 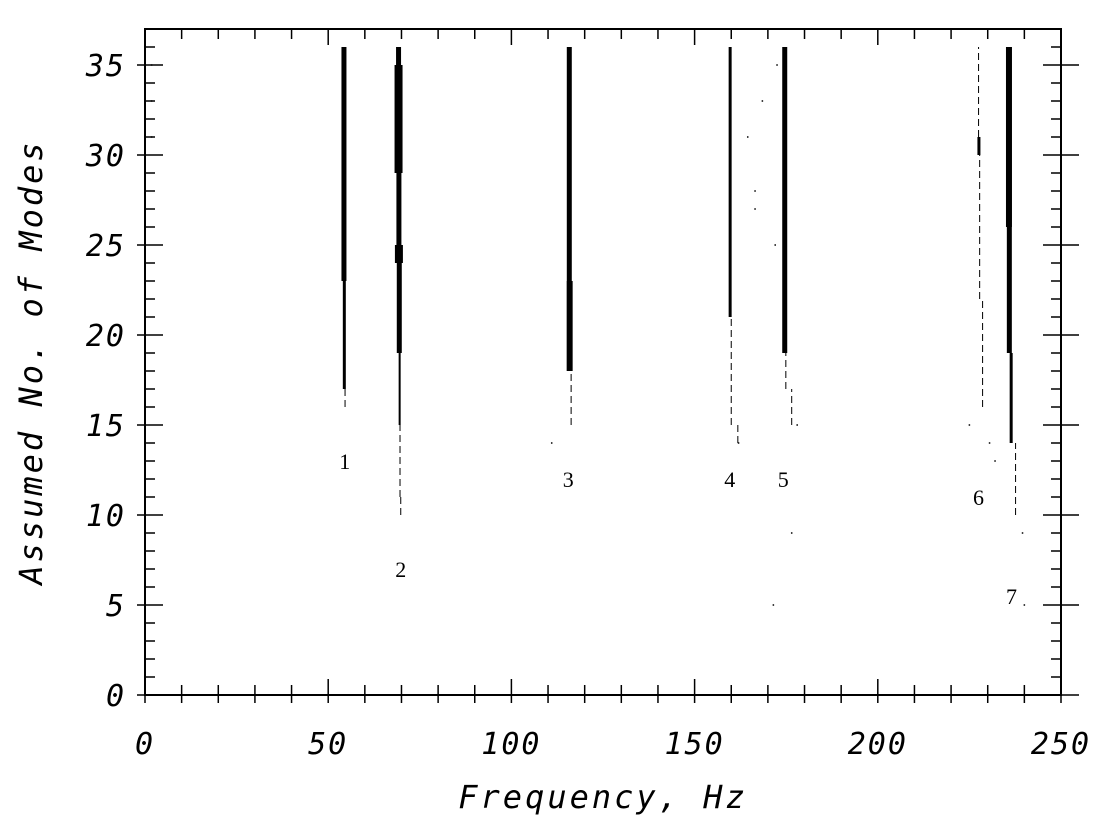 I want to click on y-tick-label: 0, so click(x=116, y=696).